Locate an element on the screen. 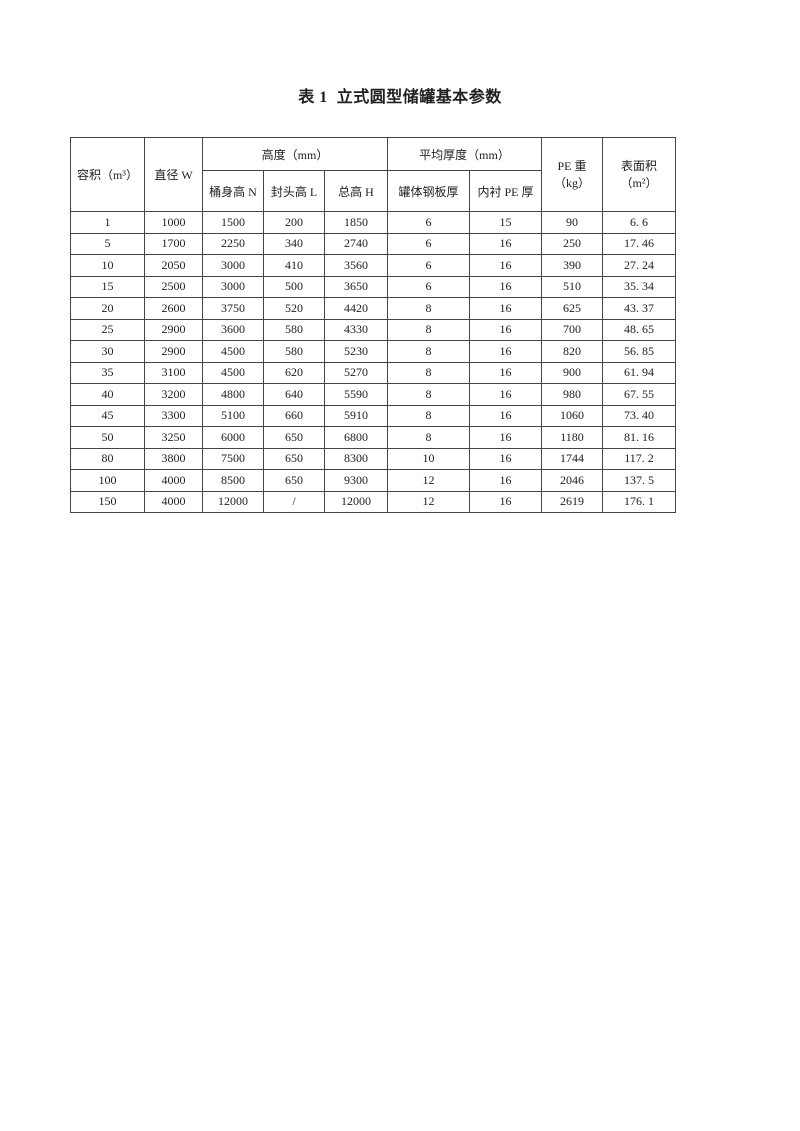  table-cell: 12000 is located at coordinates (233, 501).